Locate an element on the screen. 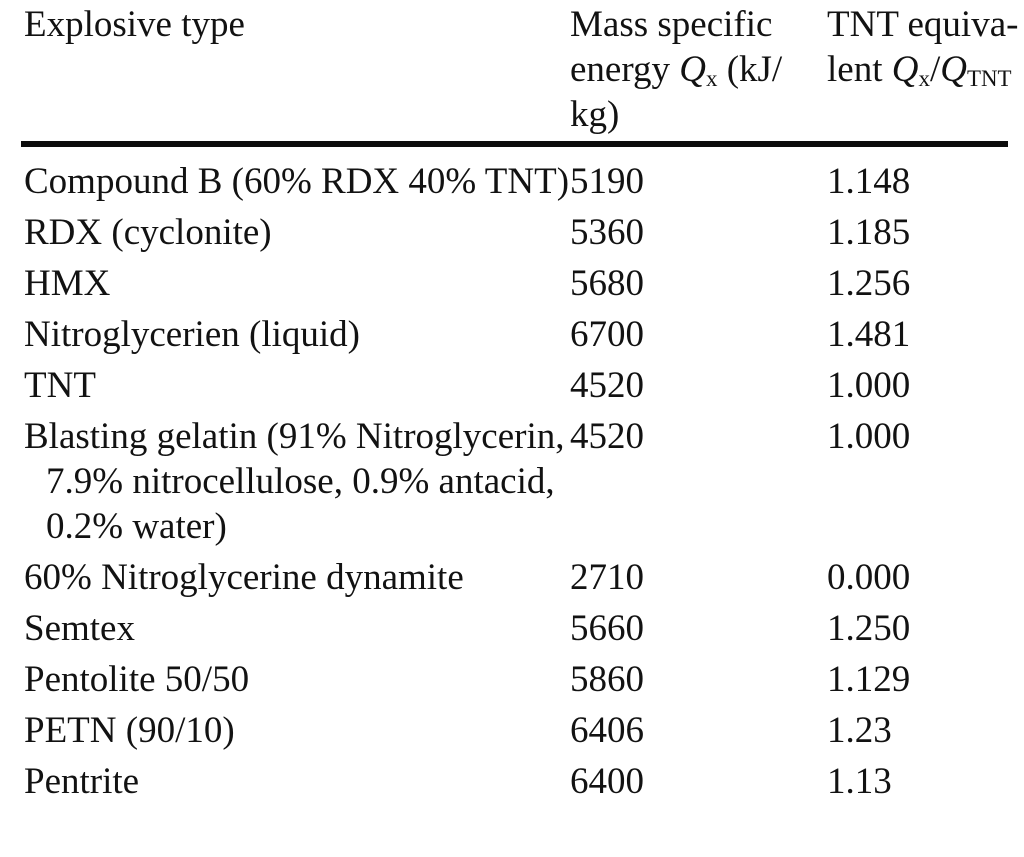 The width and height of the screenshot is (1024, 857). header-line-1: Mass specific is located at coordinates (698, 24).